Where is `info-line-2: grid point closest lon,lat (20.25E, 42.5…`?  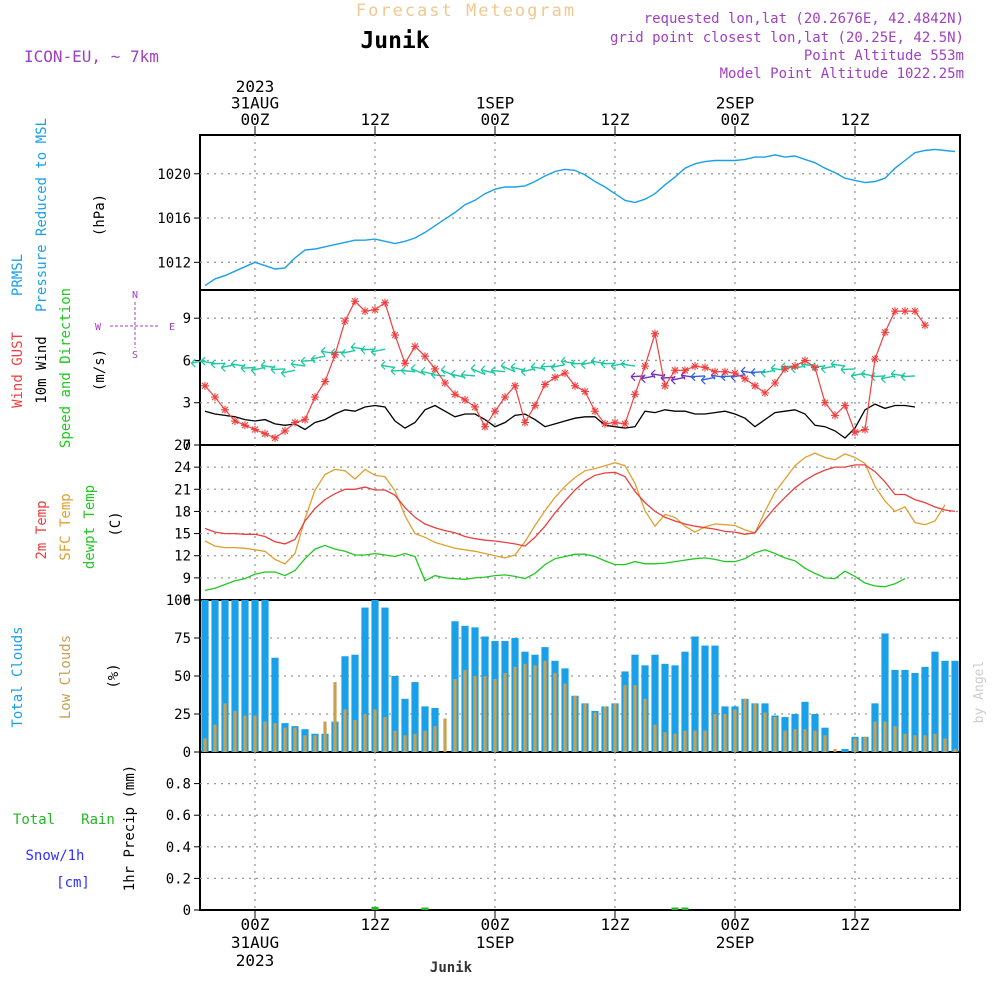 info-line-2: grid point closest lon,lat (20.25E, 42.5… is located at coordinates (787, 38).